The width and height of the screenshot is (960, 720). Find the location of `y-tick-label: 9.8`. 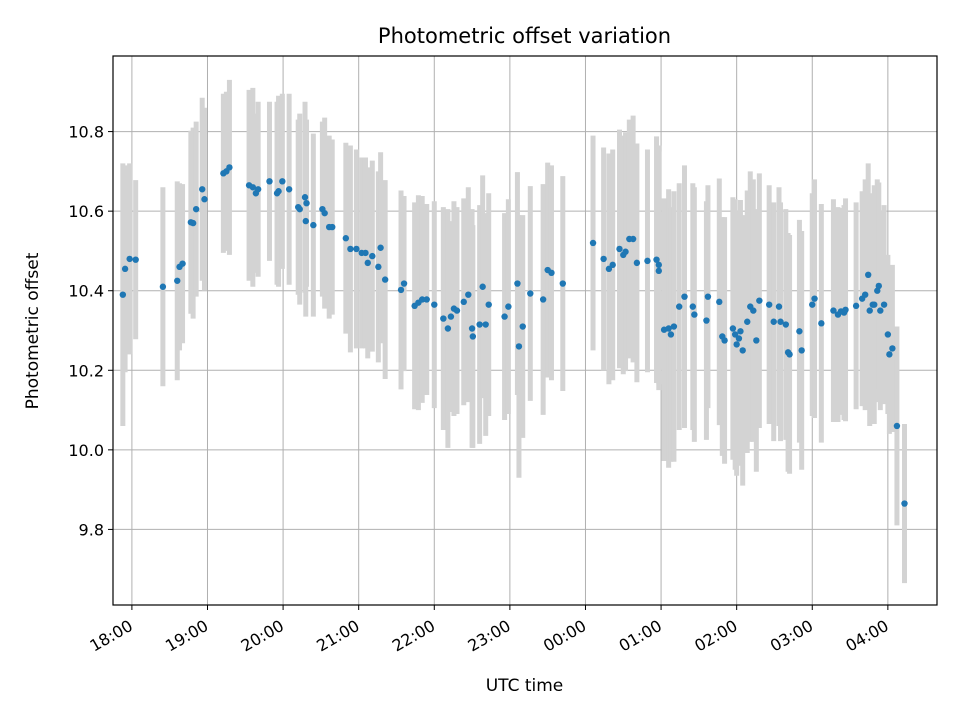

y-tick-label: 9.8 is located at coordinates (91, 529).